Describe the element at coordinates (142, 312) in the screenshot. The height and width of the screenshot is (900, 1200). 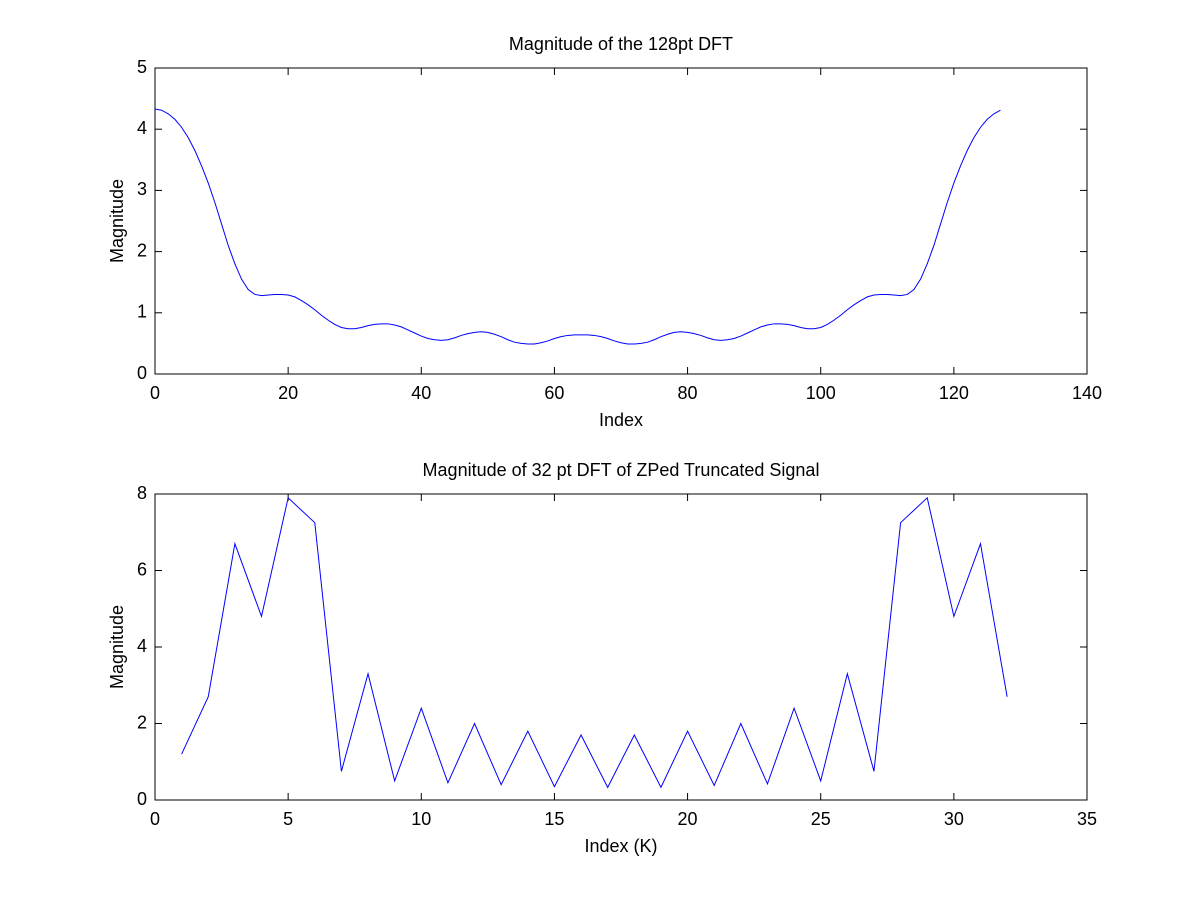
I see `y-tick-label: 1` at that location.